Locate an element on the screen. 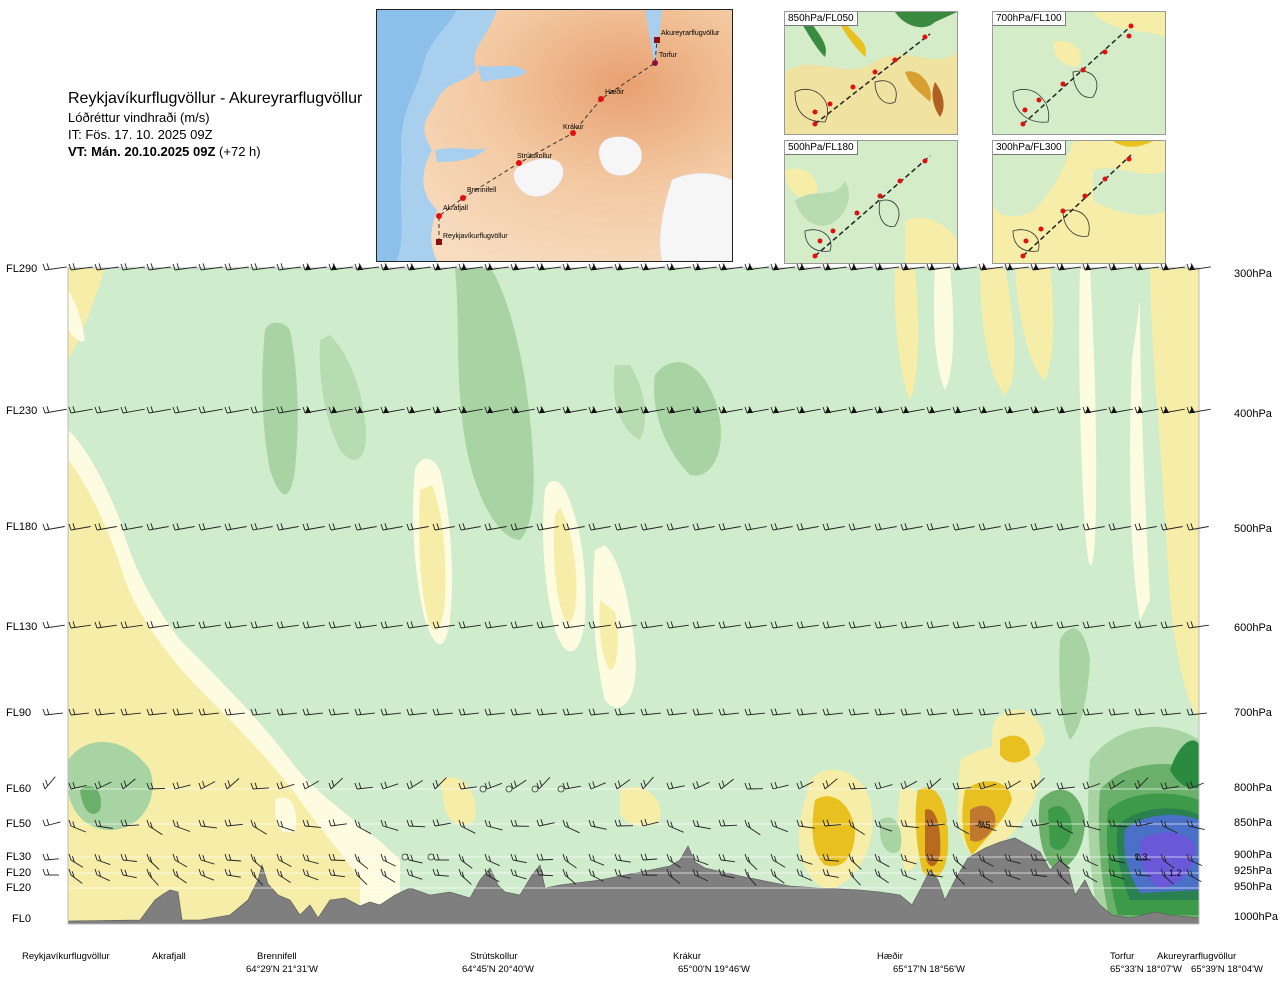 This screenshot has height=981, width=1280. hpa-label-500: 500hPa is located at coordinates (1253, 529).